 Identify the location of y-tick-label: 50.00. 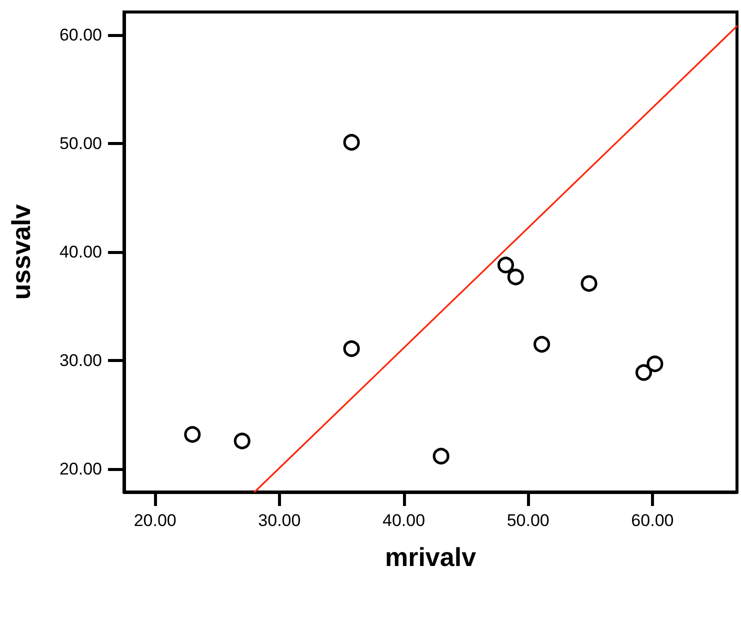
(80, 143).